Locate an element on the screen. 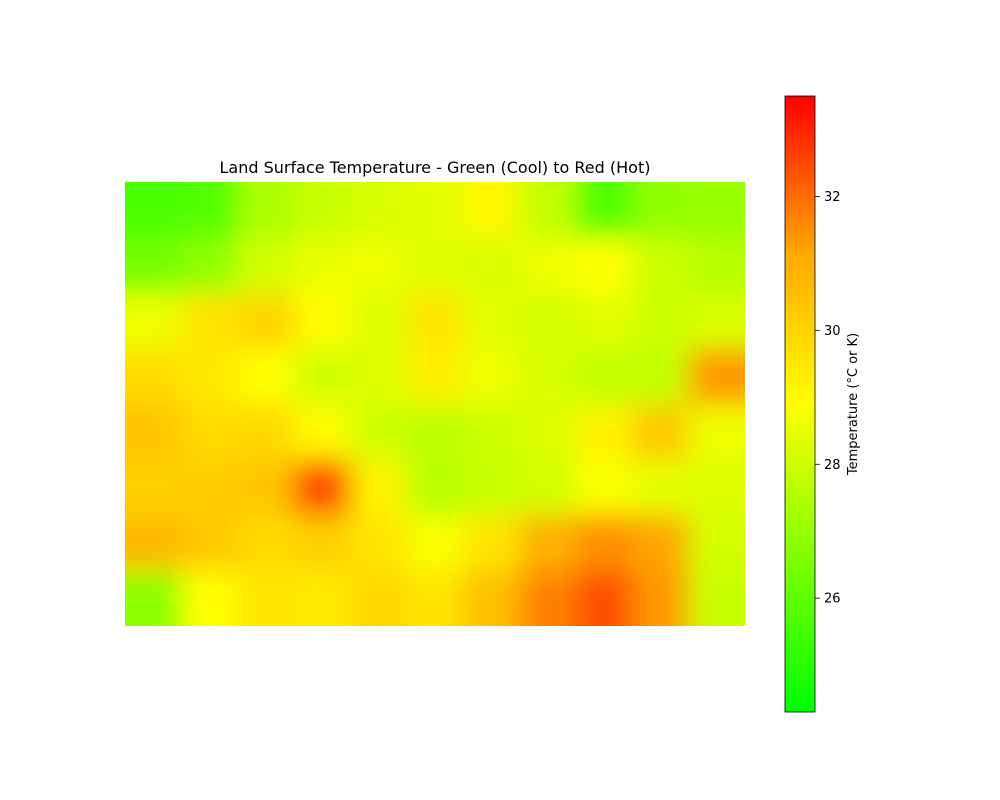  colorbar-gradient is located at coordinates (800, 404).